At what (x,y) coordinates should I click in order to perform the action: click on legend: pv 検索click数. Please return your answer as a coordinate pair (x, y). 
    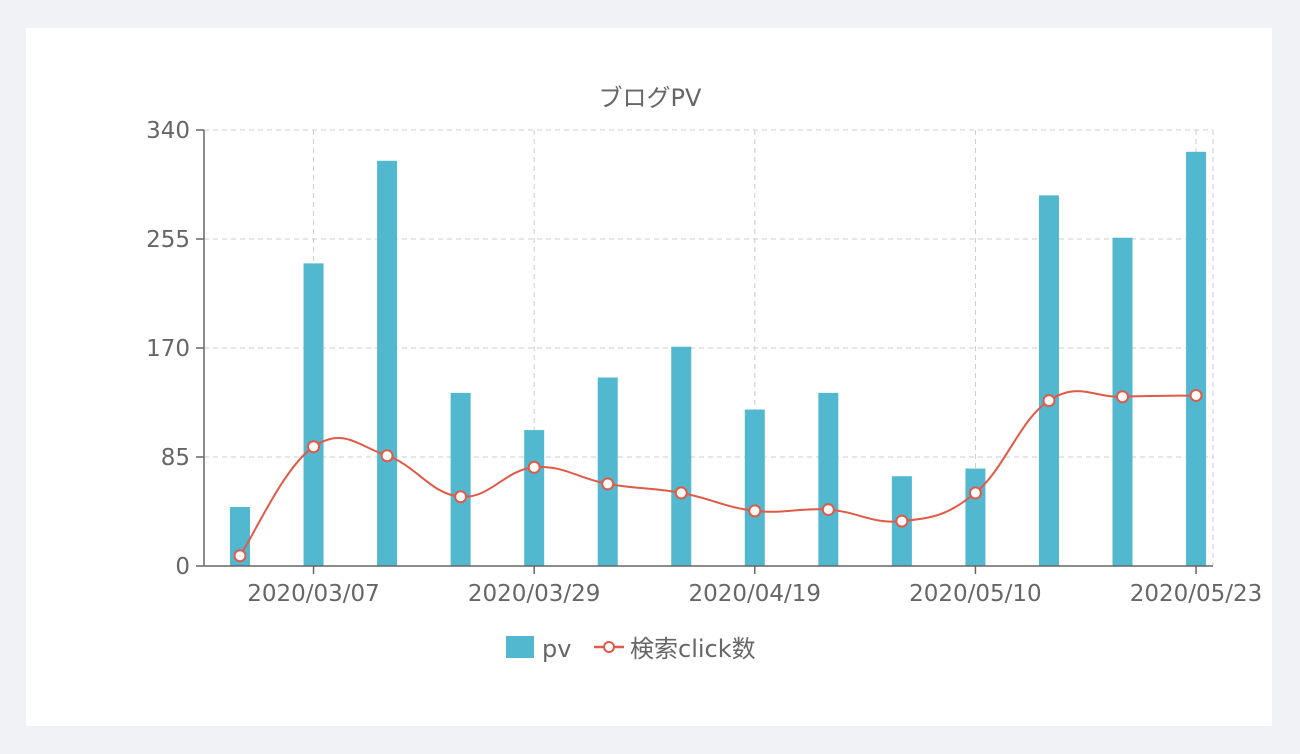
    Looking at the image, I should click on (631, 649).